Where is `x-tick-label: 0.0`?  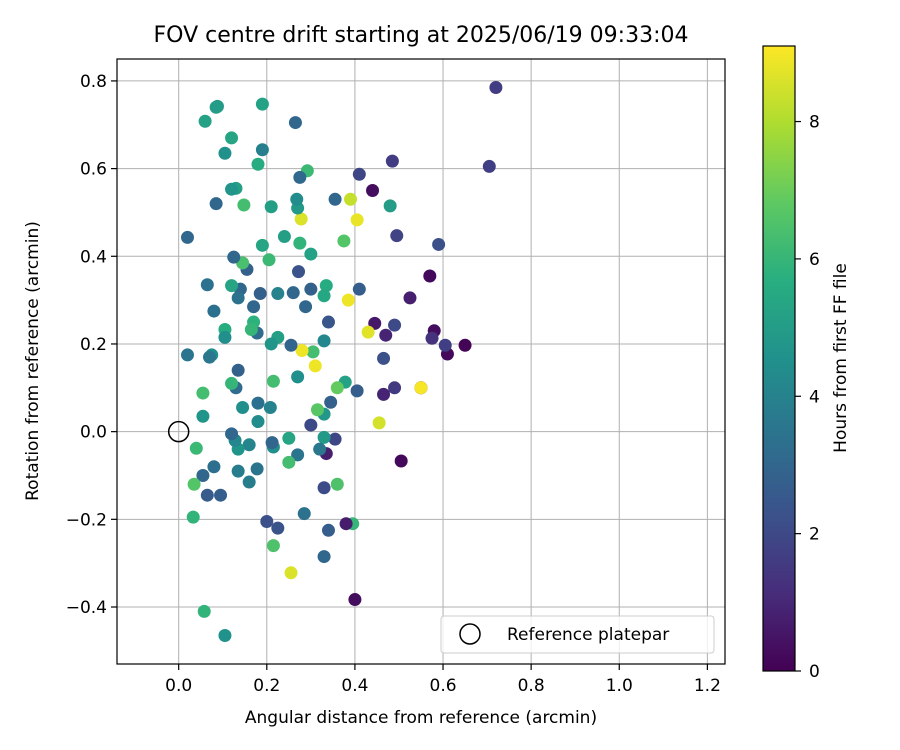
x-tick-label: 0.0 is located at coordinates (178, 686).